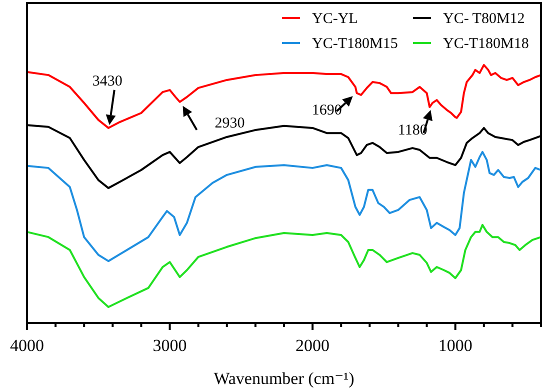 This screenshot has height=392, width=550. I want to click on annotation: 2930, so click(229, 123).